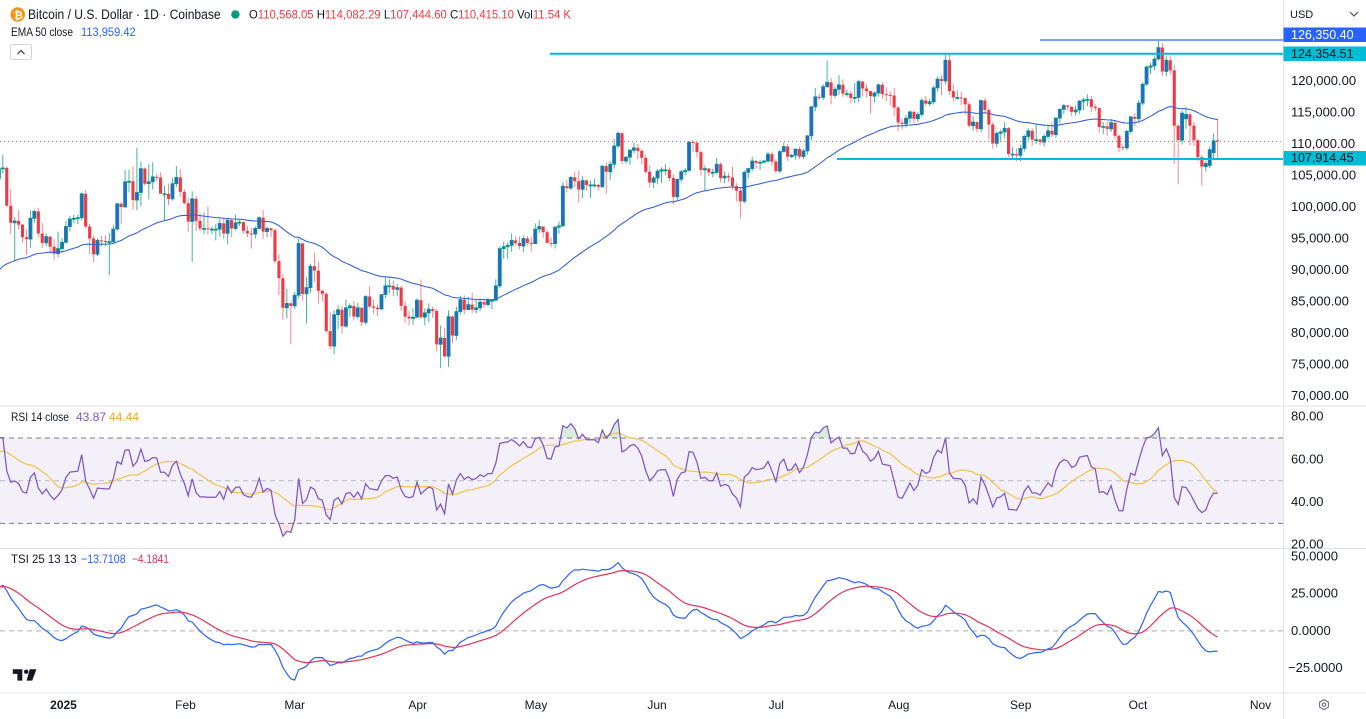 Image resolution: width=1366 pixels, height=719 pixels. Describe the element at coordinates (103, 559) in the screenshot. I see `svg-text: −13.7108` at that location.